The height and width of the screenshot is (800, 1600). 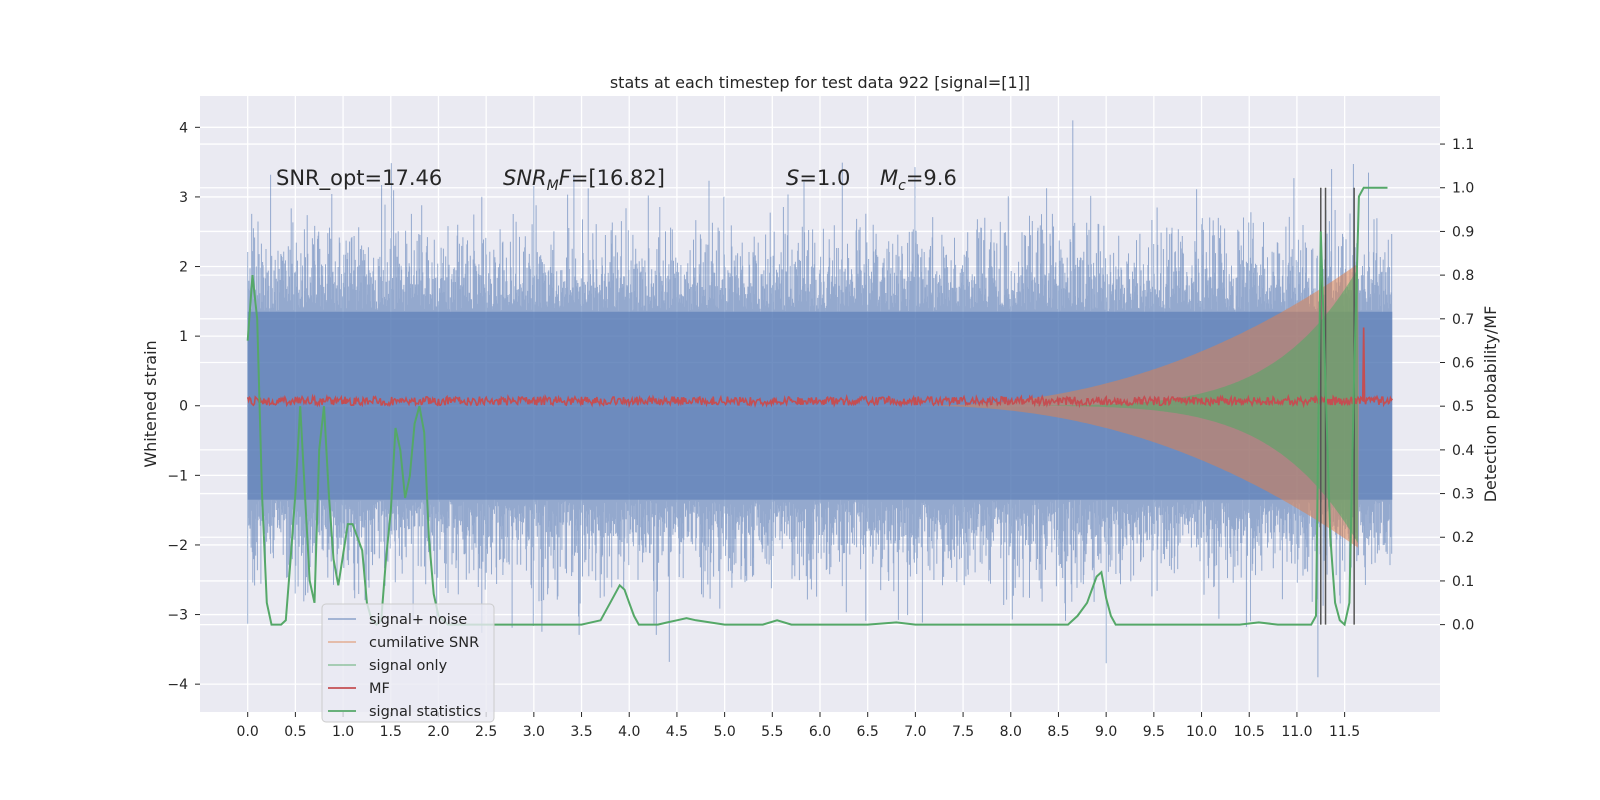 I want to click on mf-line, so click(x=819, y=368).